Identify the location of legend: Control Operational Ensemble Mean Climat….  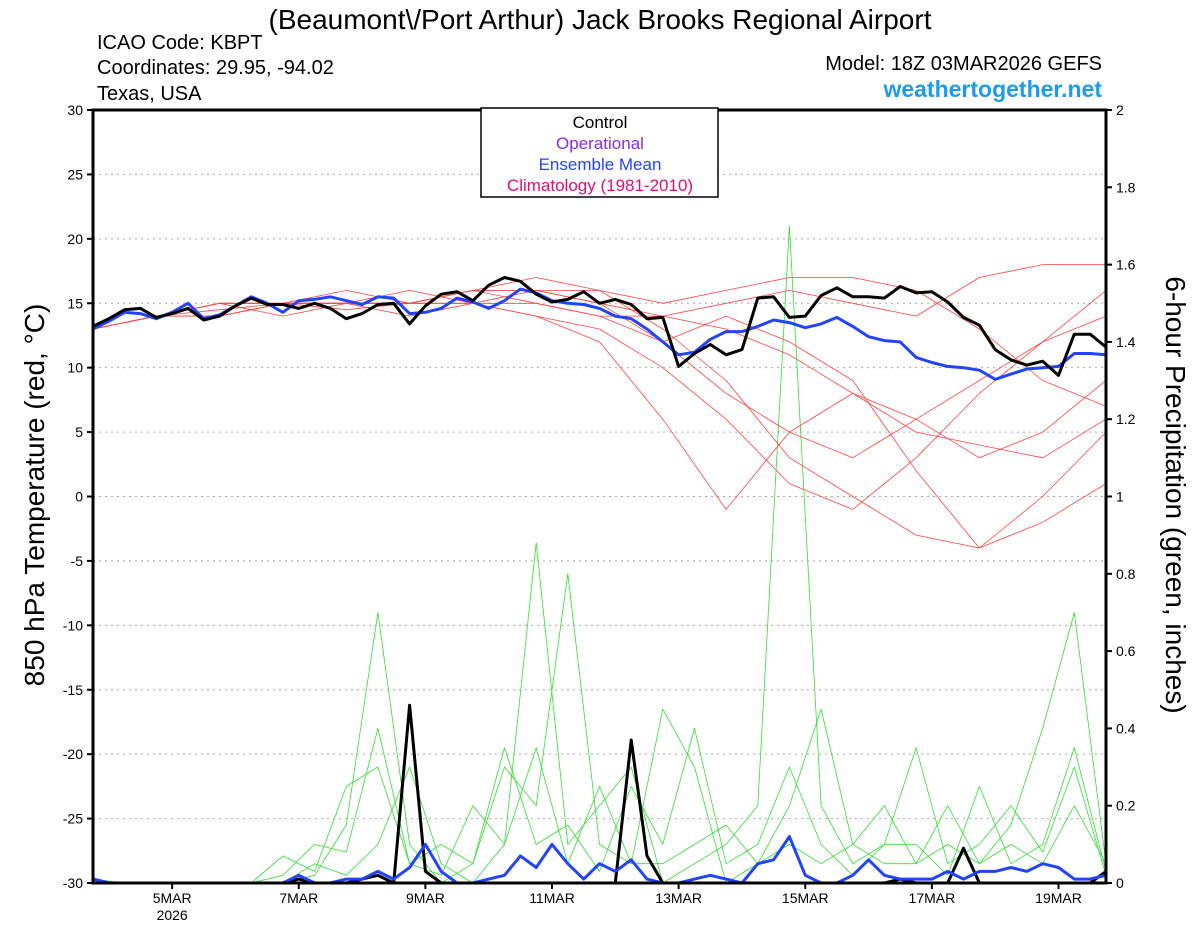
(599, 152).